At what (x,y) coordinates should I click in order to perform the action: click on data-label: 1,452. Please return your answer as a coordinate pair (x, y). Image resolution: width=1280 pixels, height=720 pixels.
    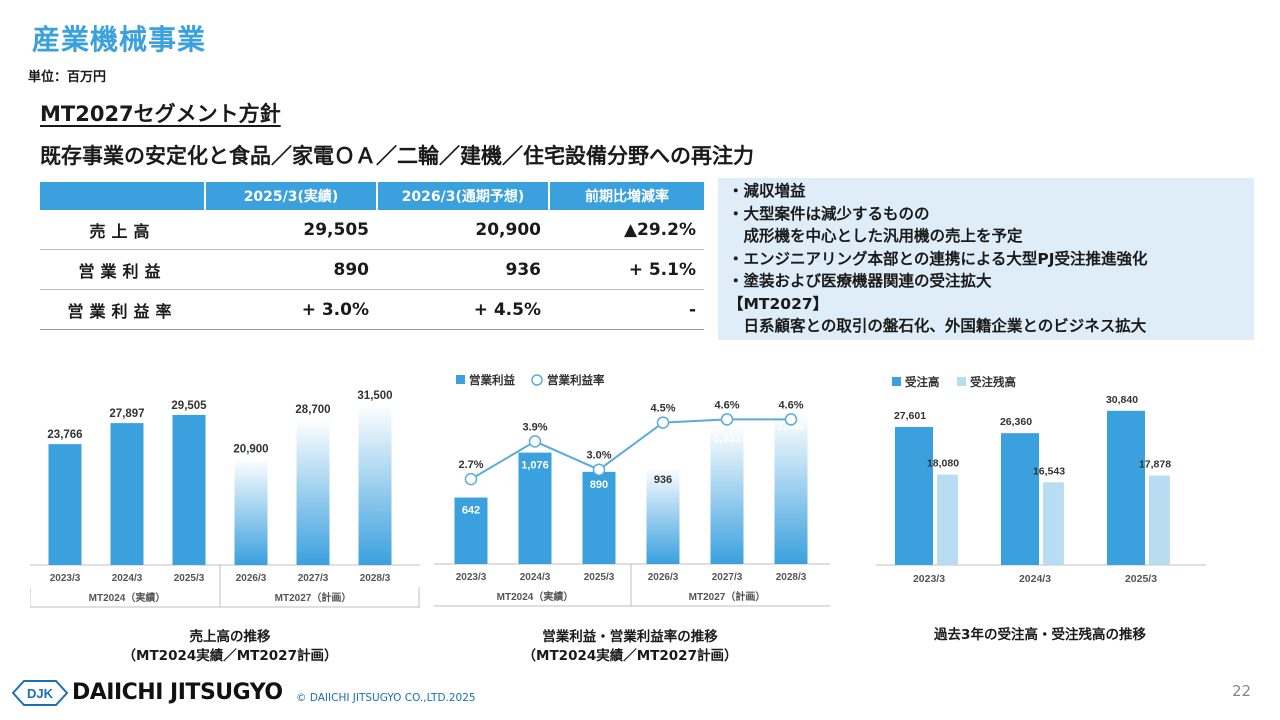
    Looking at the image, I should click on (791, 427).